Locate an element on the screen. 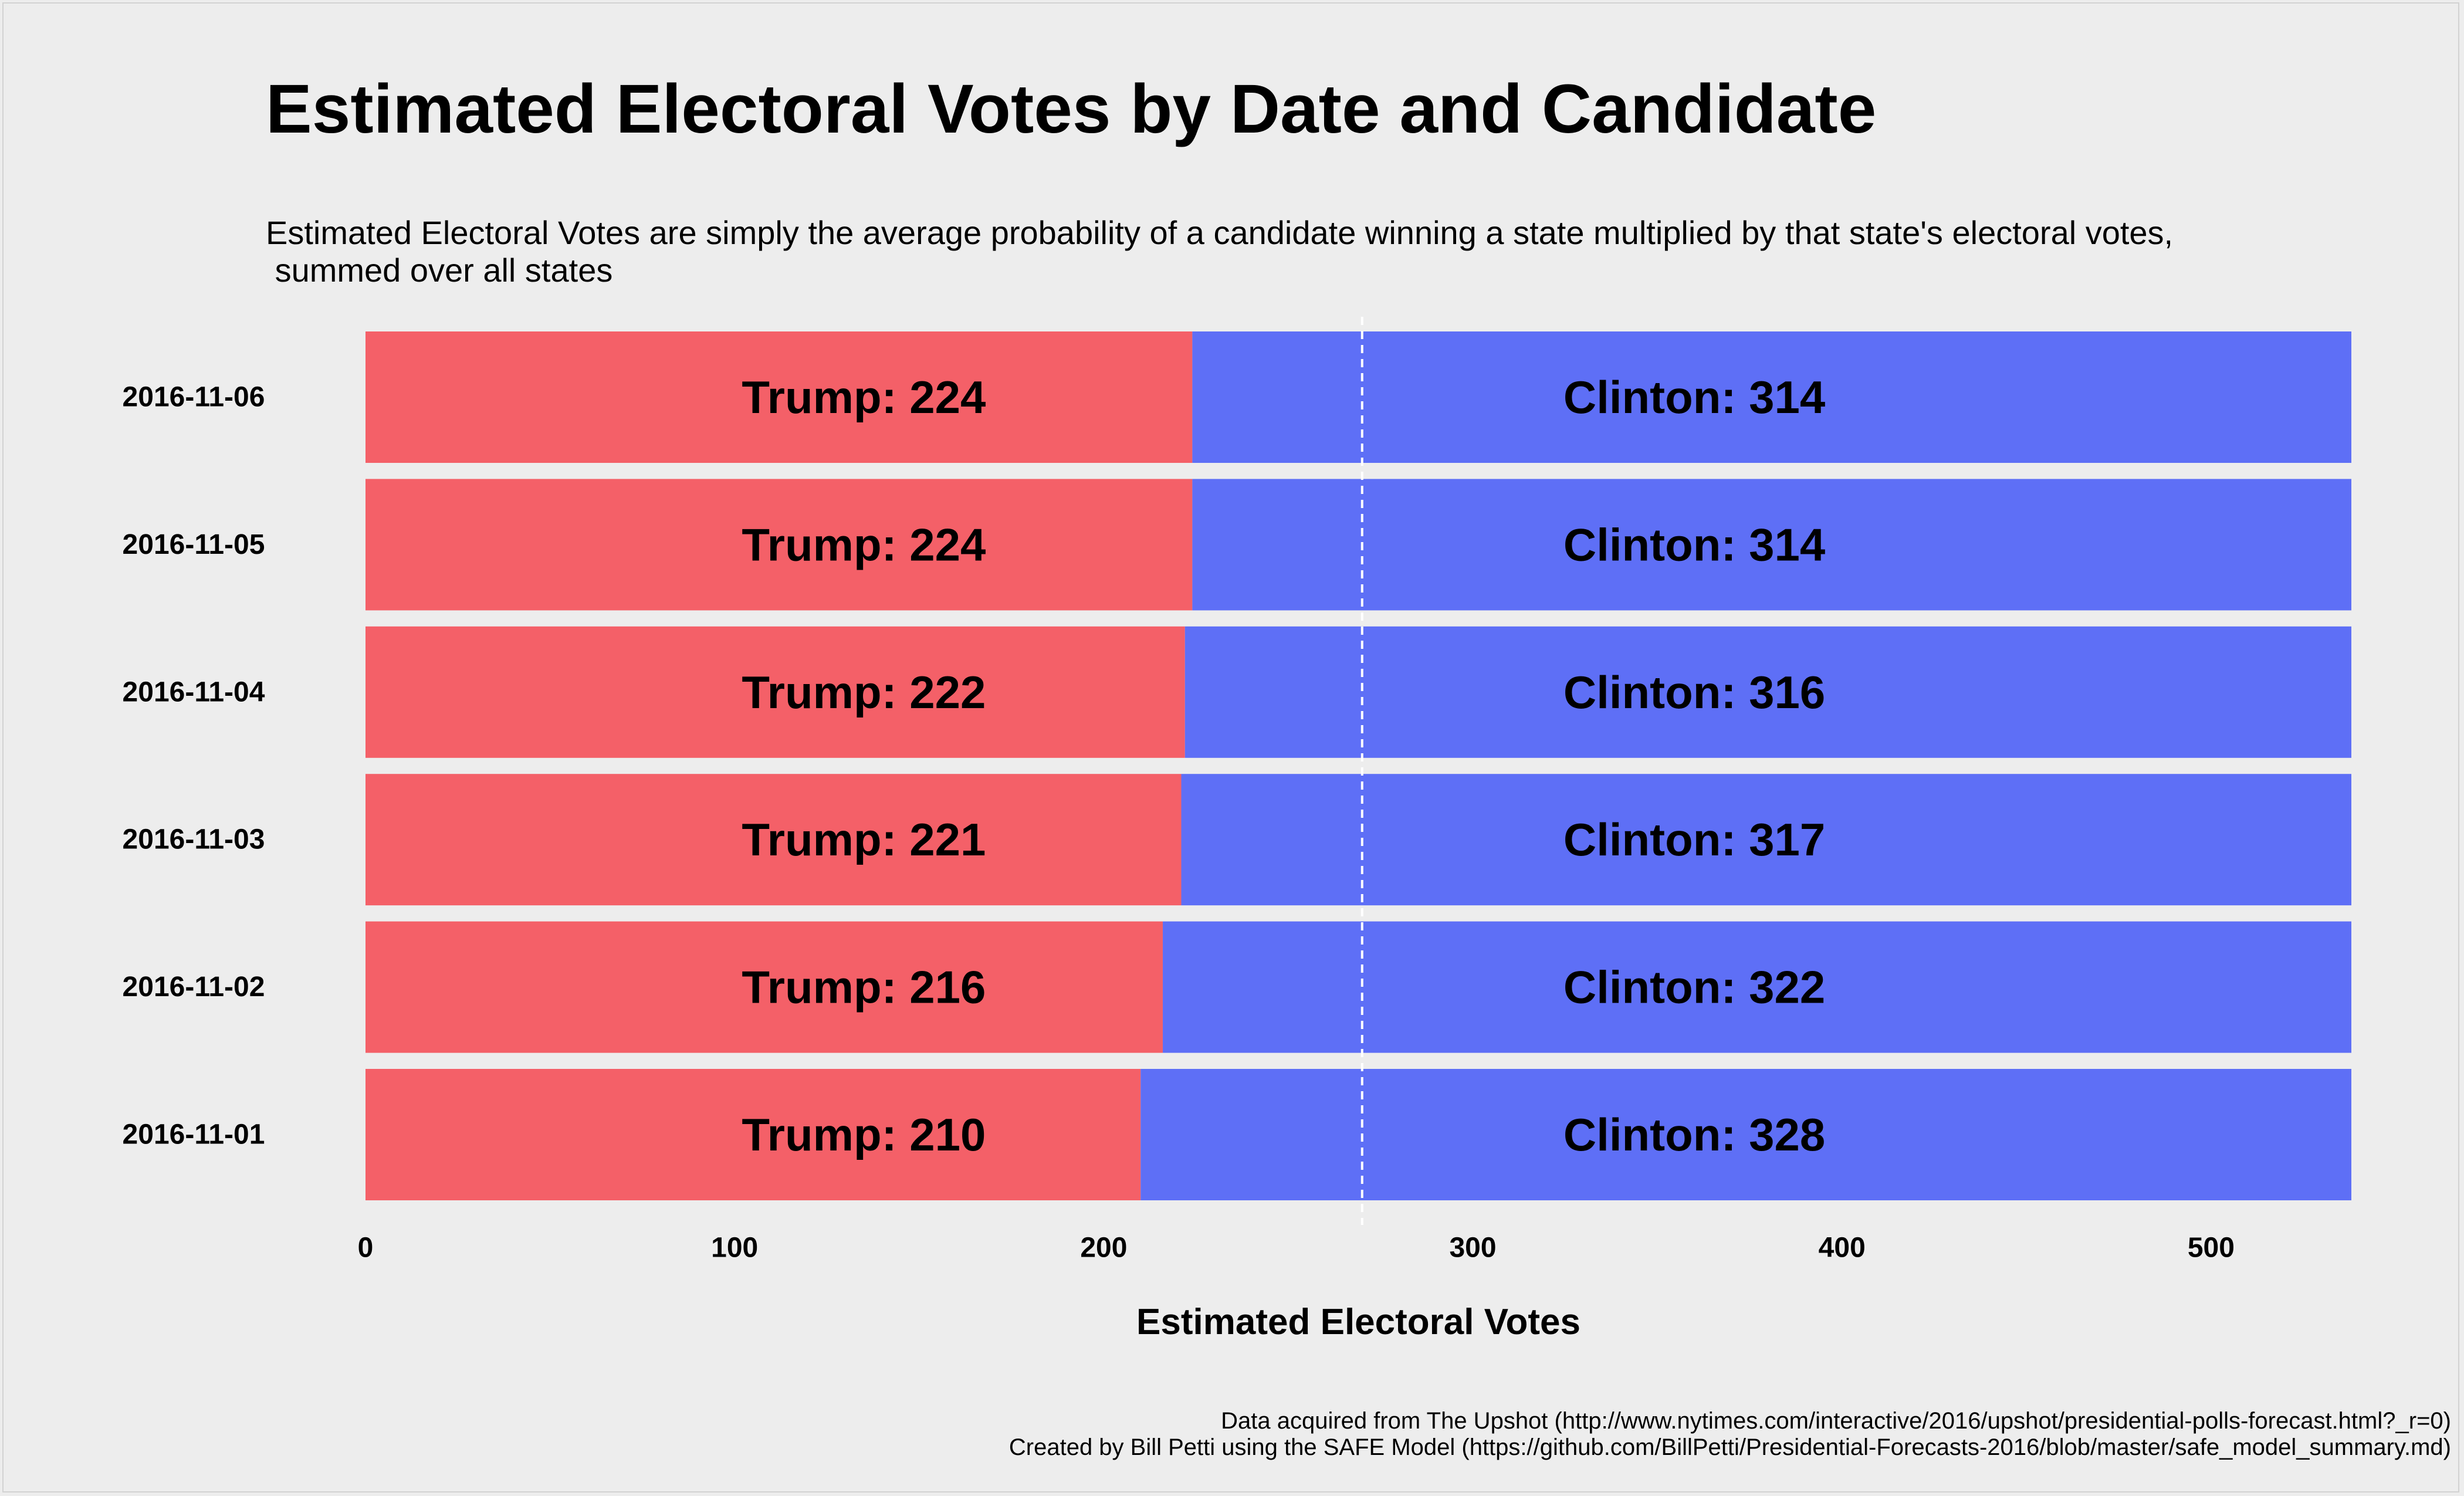  x-tick-label-0: 0 is located at coordinates (366, 1248).